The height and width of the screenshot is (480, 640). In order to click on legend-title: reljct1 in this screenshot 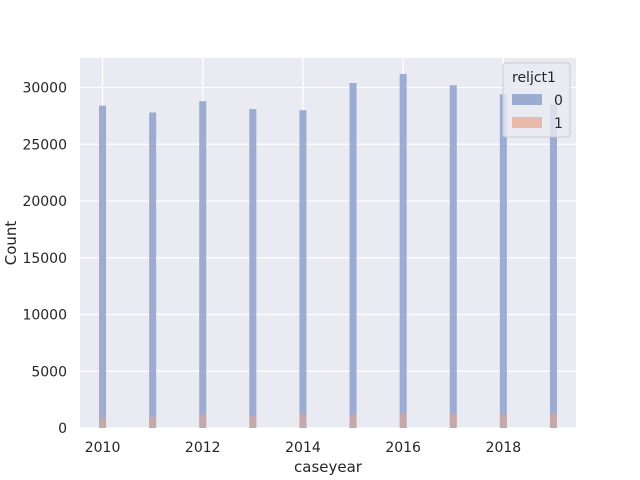, I will do `click(534, 78)`.